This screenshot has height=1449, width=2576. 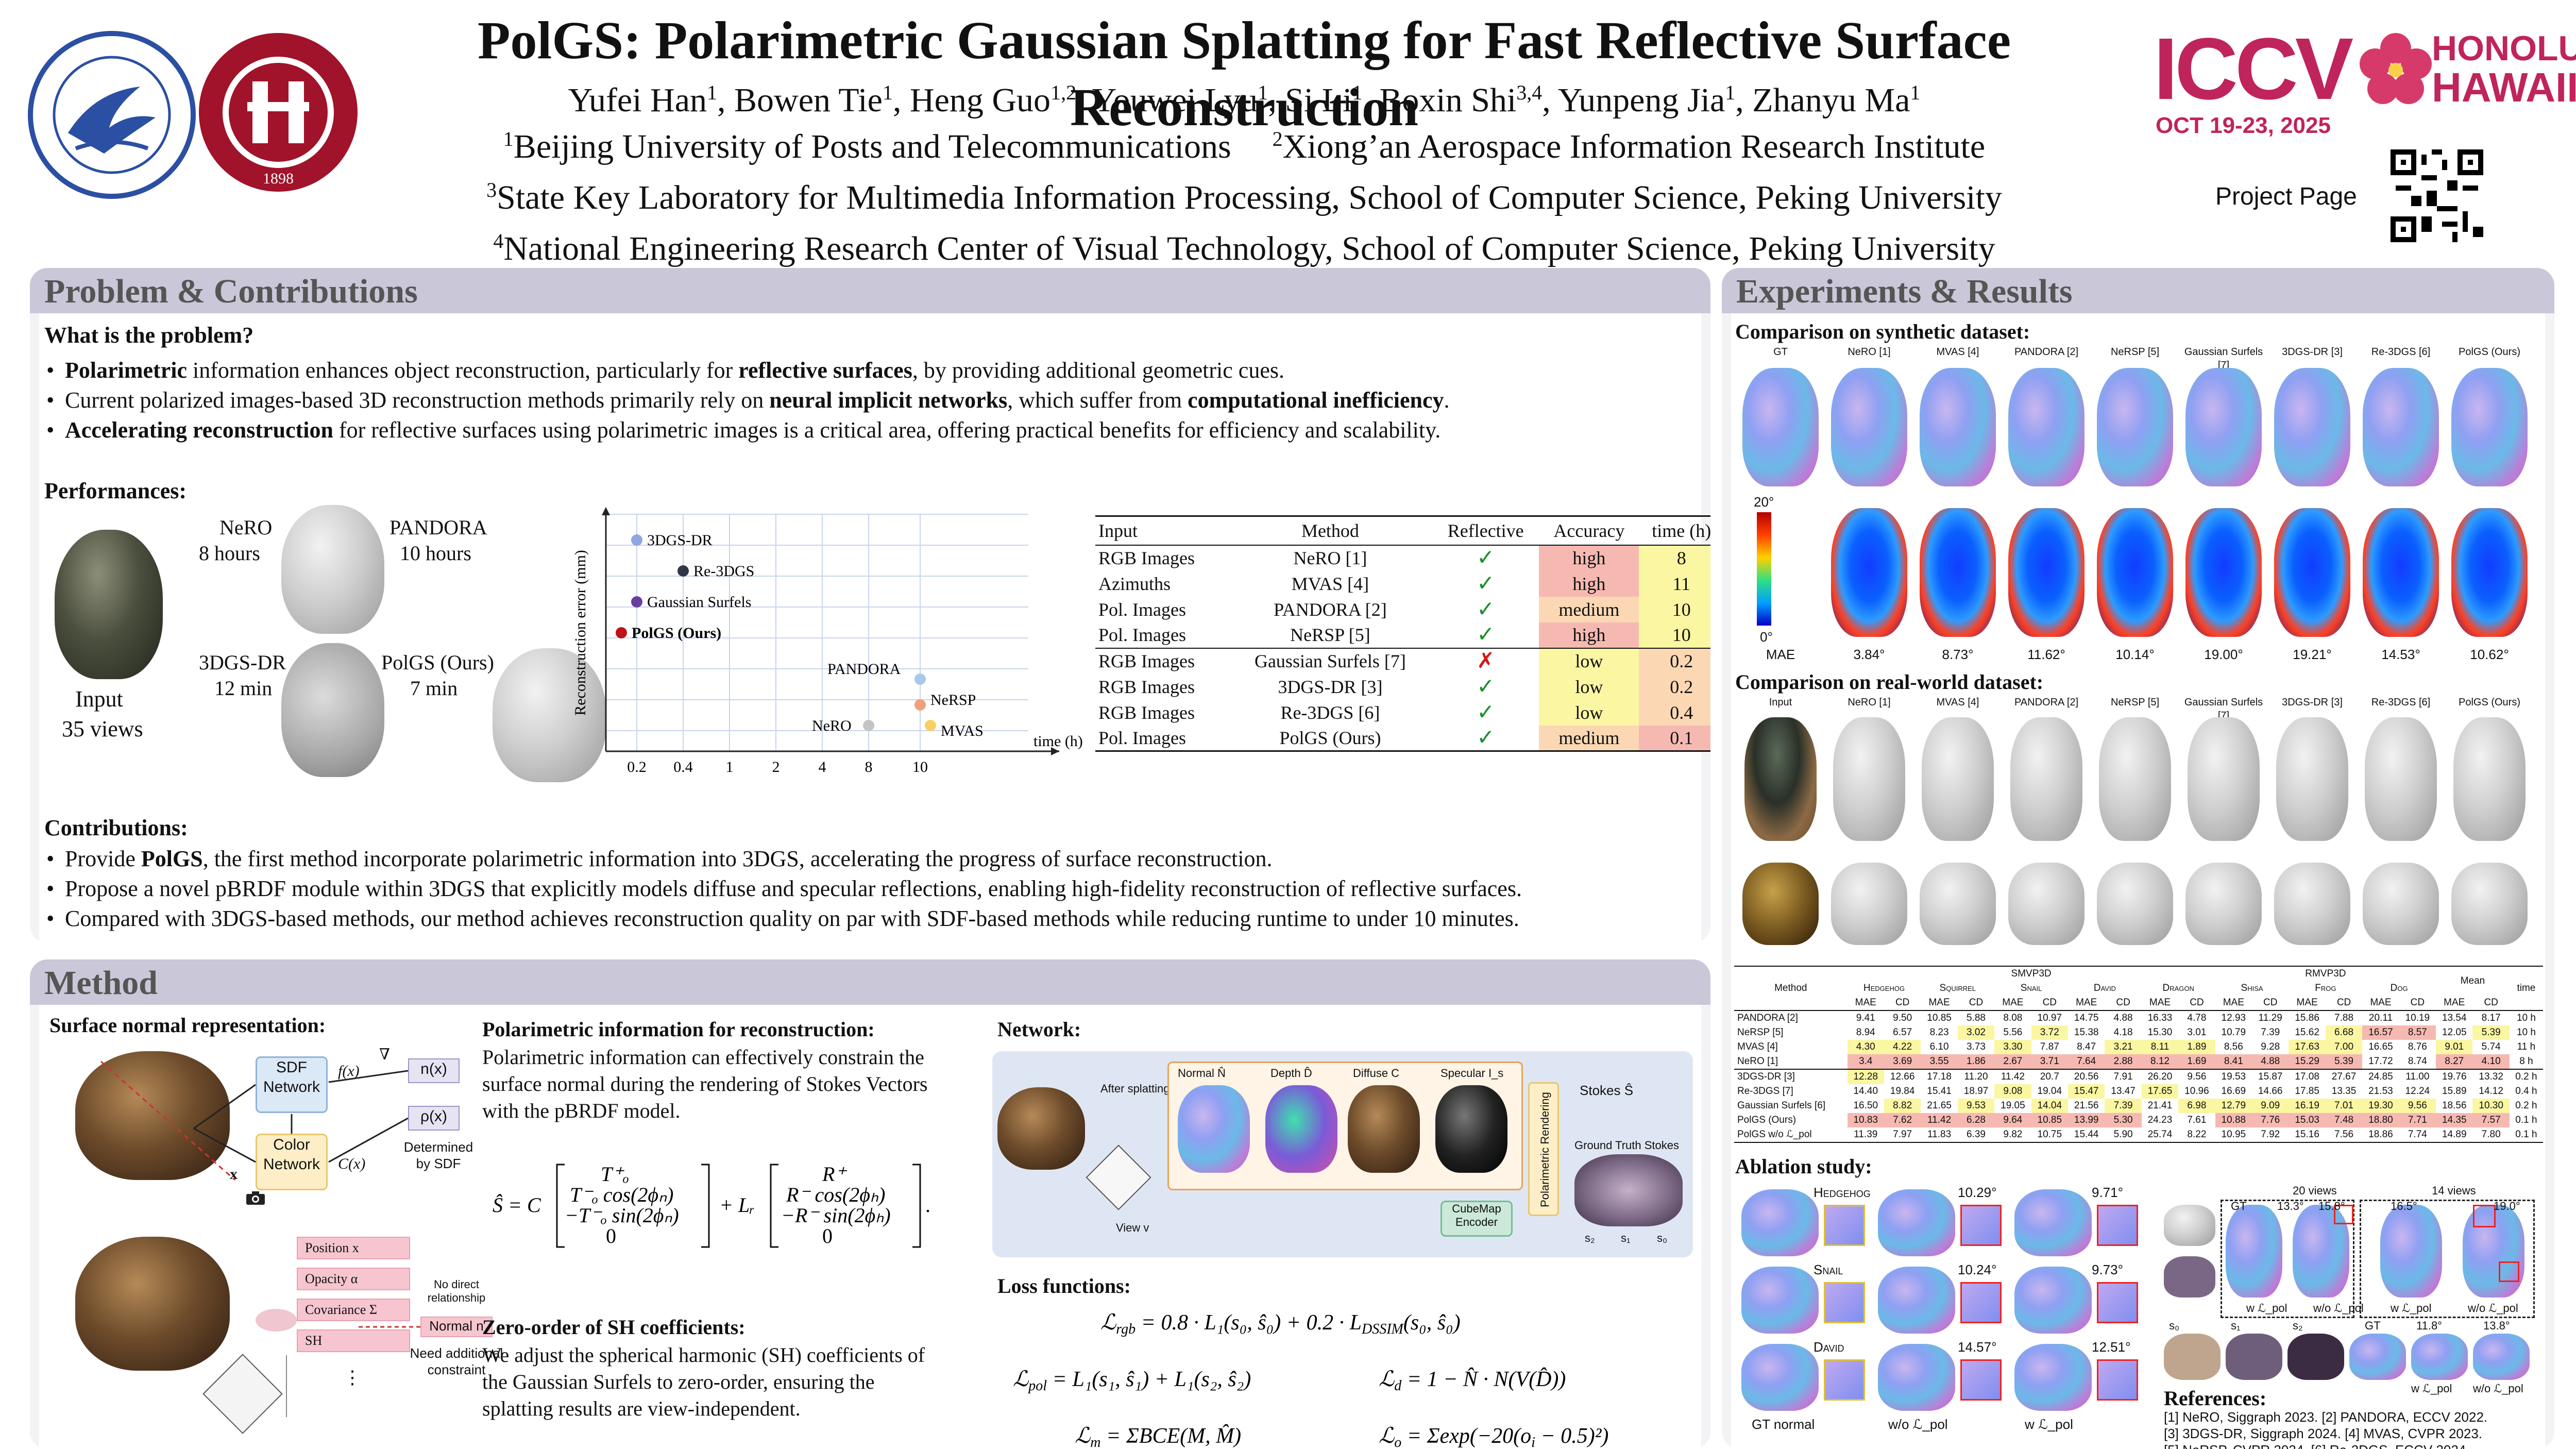 I want to click on qr-code-icon, so click(x=2437, y=195).